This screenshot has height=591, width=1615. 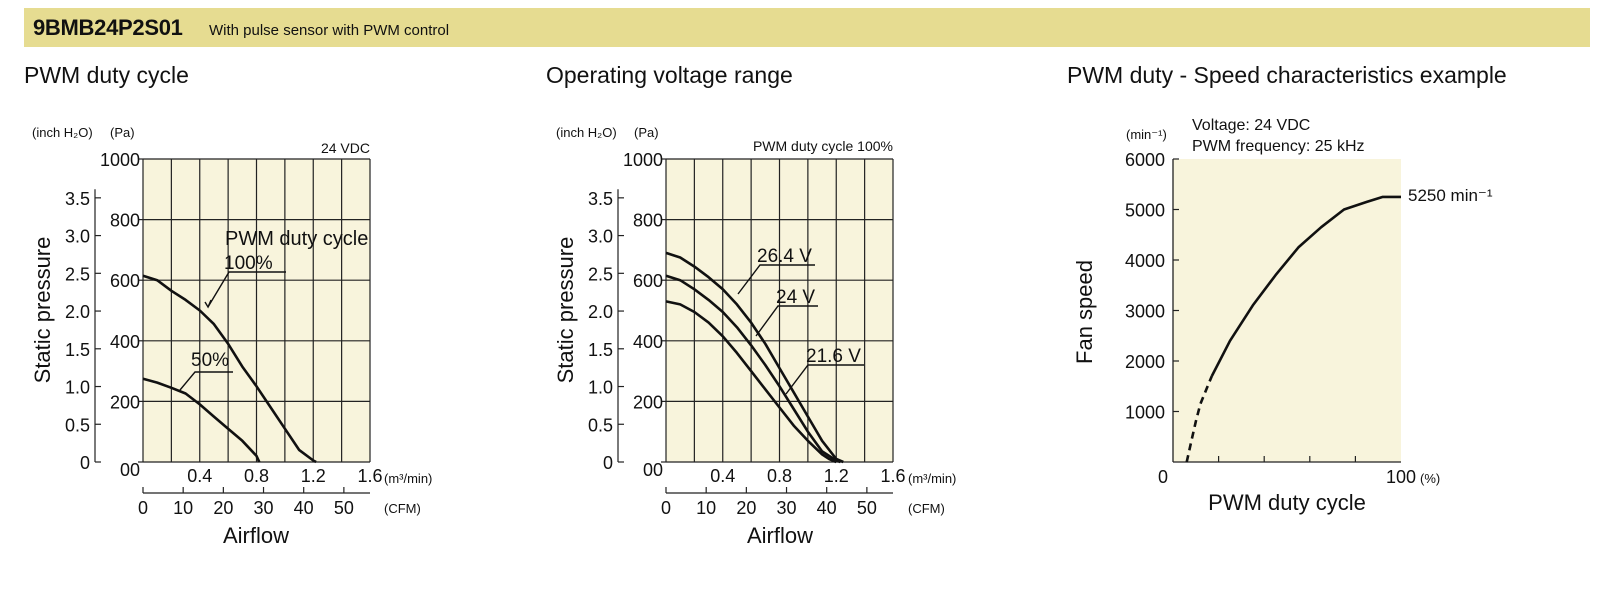 I want to click on chart2-y-unit-inh2o: (inch H₂O), so click(x=586, y=132).